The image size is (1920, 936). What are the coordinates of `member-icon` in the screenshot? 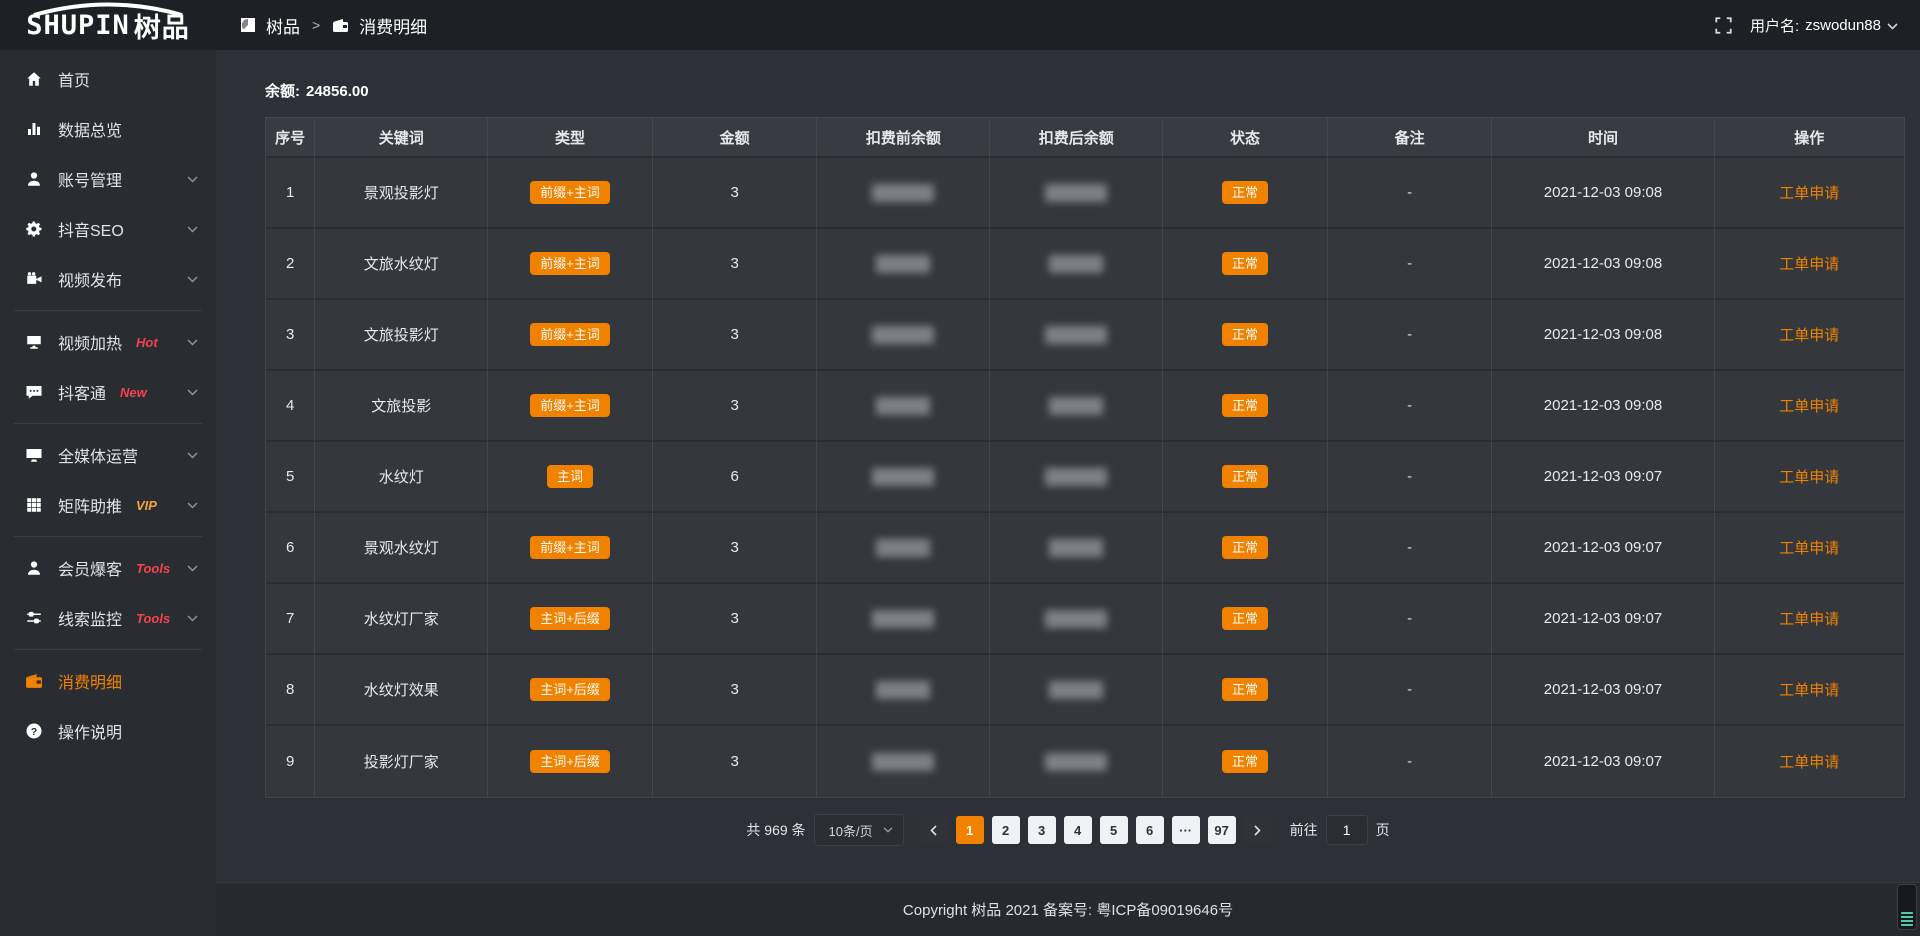 It's located at (34, 568).